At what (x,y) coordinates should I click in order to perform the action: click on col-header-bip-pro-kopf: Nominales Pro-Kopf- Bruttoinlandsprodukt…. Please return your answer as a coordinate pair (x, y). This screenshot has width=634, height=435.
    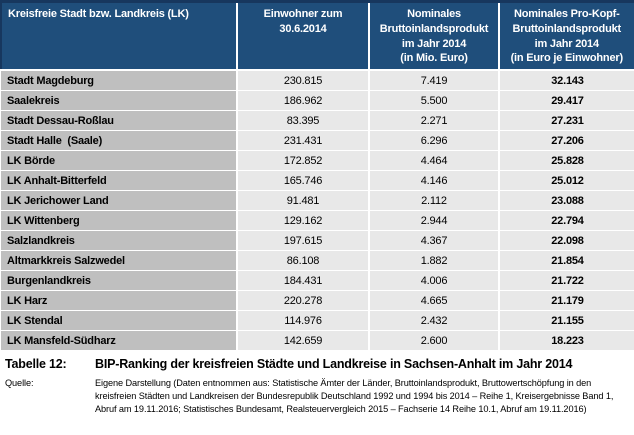
    Looking at the image, I should click on (566, 36).